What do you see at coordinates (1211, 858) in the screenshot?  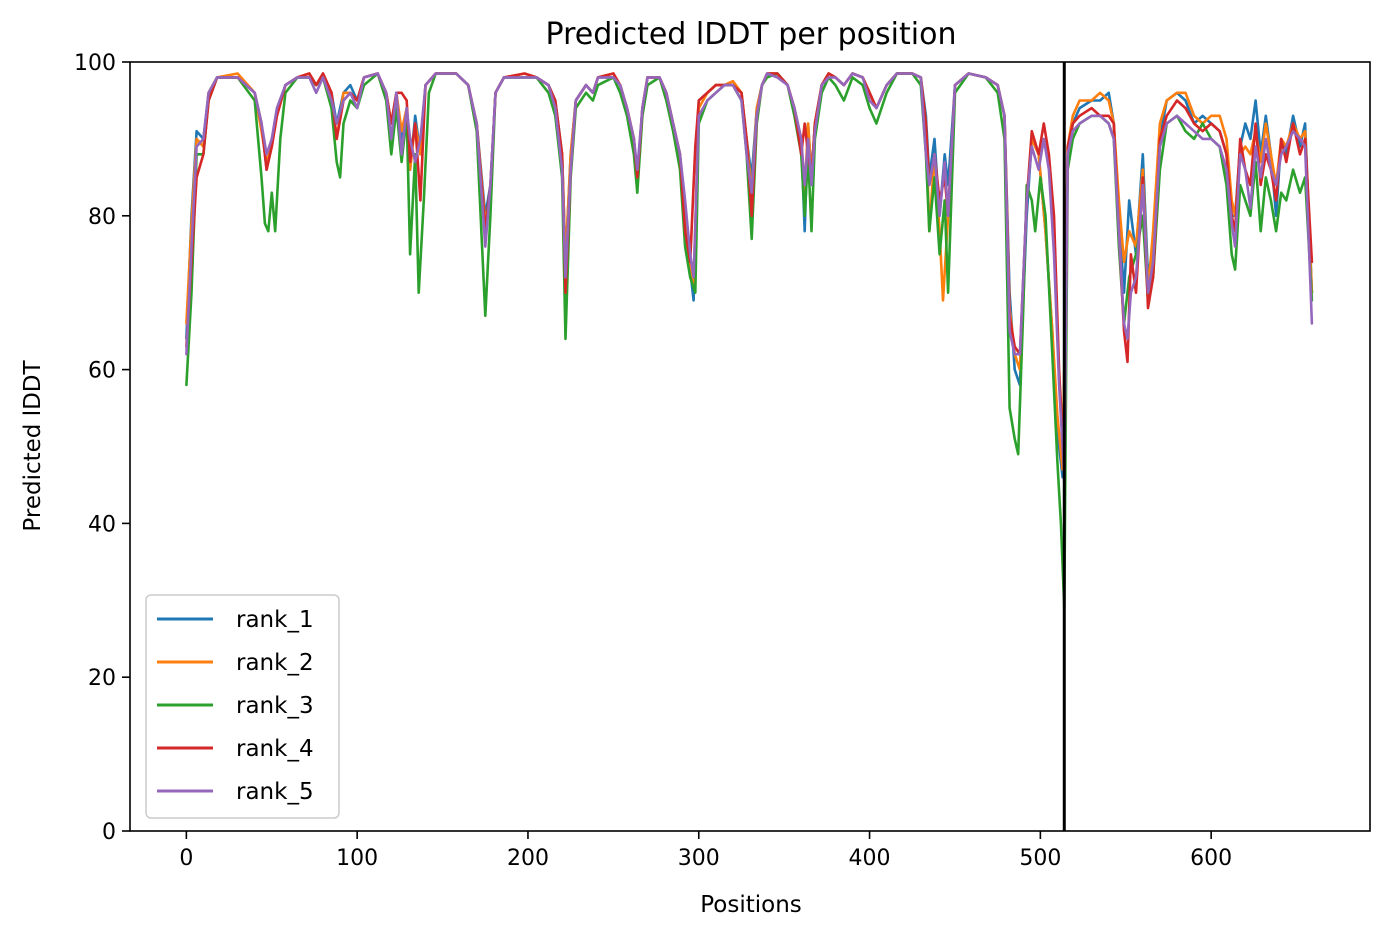 I see `x-tick-label: 600` at bounding box center [1211, 858].